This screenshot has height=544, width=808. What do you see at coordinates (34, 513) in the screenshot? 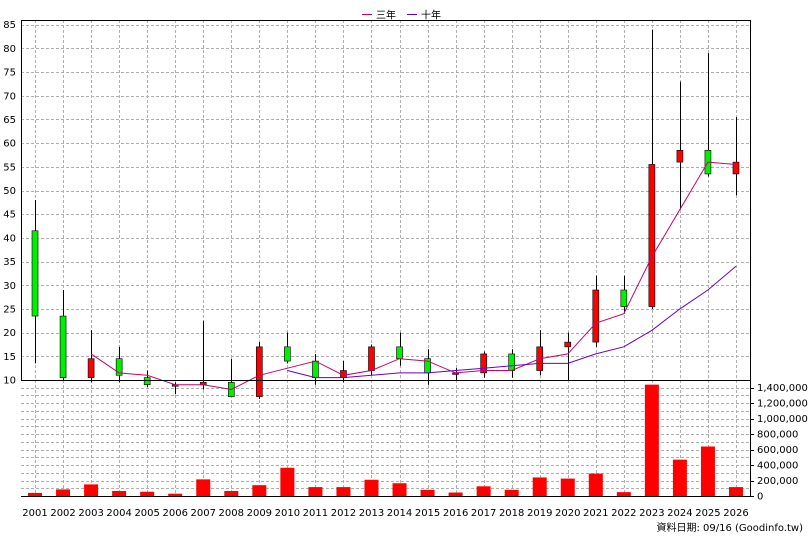
I see `x-tick-label: 2001` at bounding box center [34, 513].